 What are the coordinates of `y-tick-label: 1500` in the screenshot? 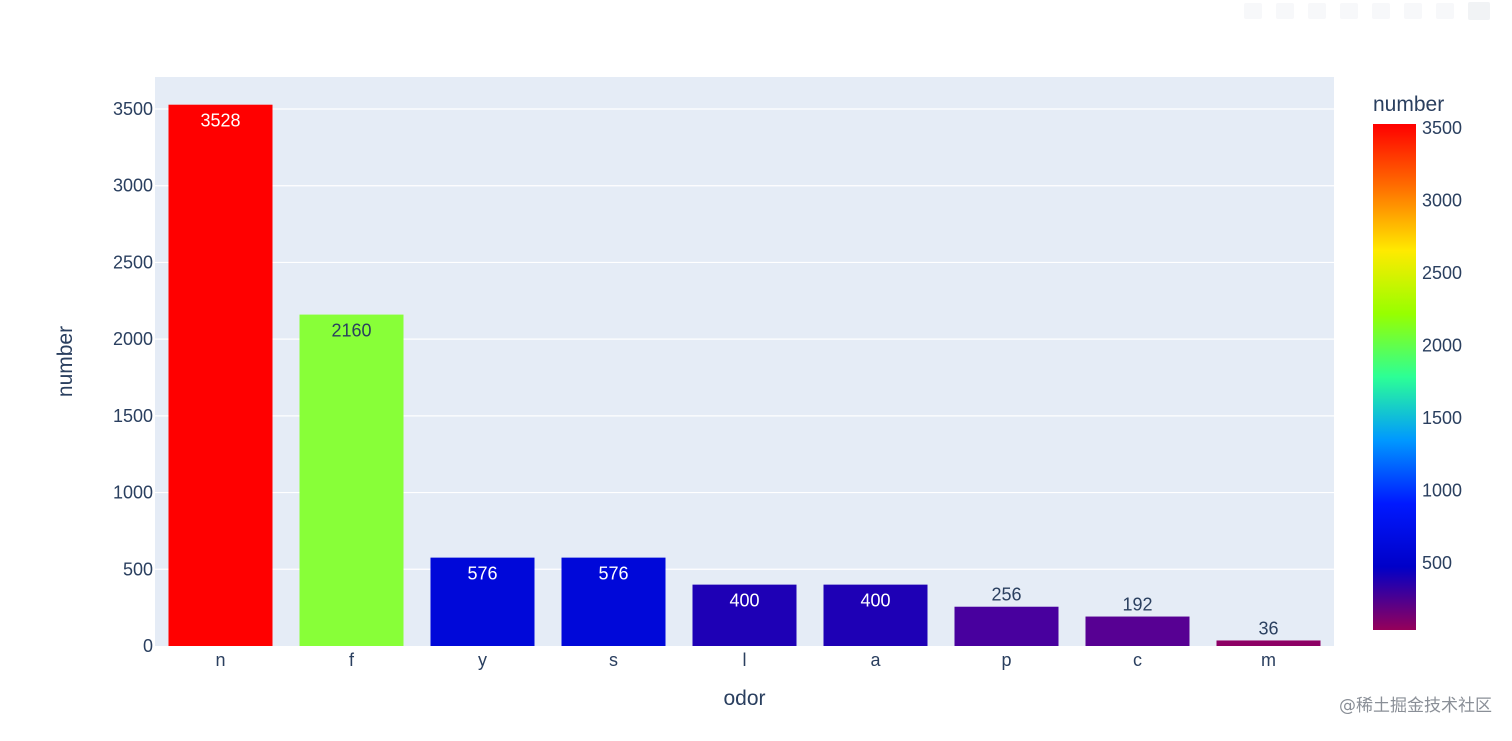 It's located at (133, 416).